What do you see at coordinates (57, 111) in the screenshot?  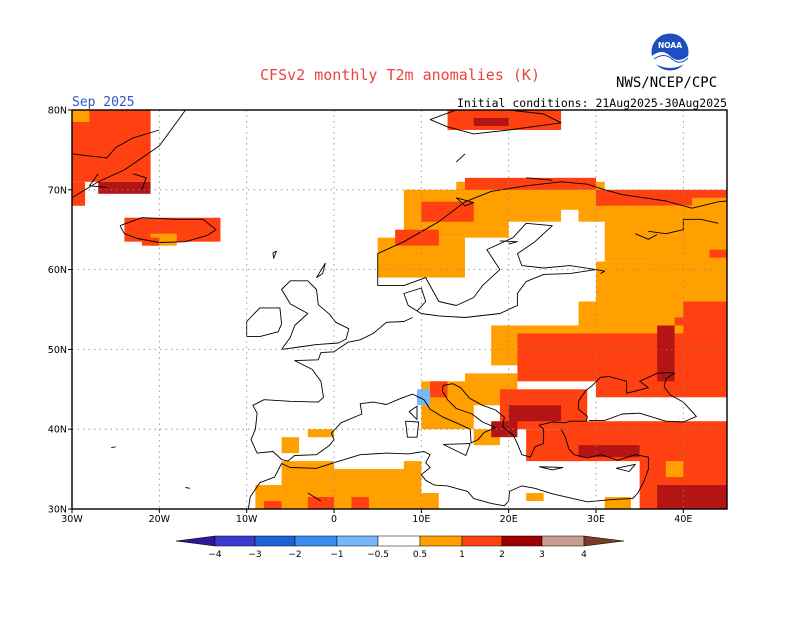 I see `latitude-label: 80N` at bounding box center [57, 111].